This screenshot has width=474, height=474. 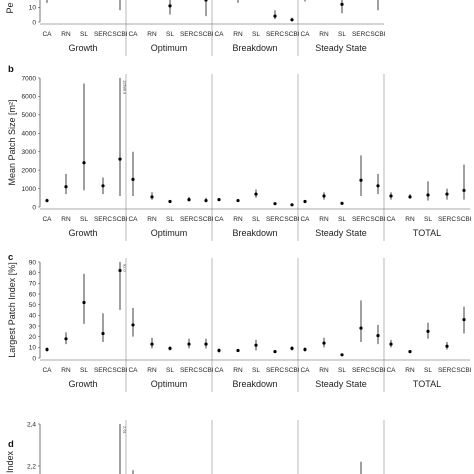 What do you see at coordinates (33, 284) in the screenshot?
I see `y-tick-label-c: 70` at bounding box center [33, 284].